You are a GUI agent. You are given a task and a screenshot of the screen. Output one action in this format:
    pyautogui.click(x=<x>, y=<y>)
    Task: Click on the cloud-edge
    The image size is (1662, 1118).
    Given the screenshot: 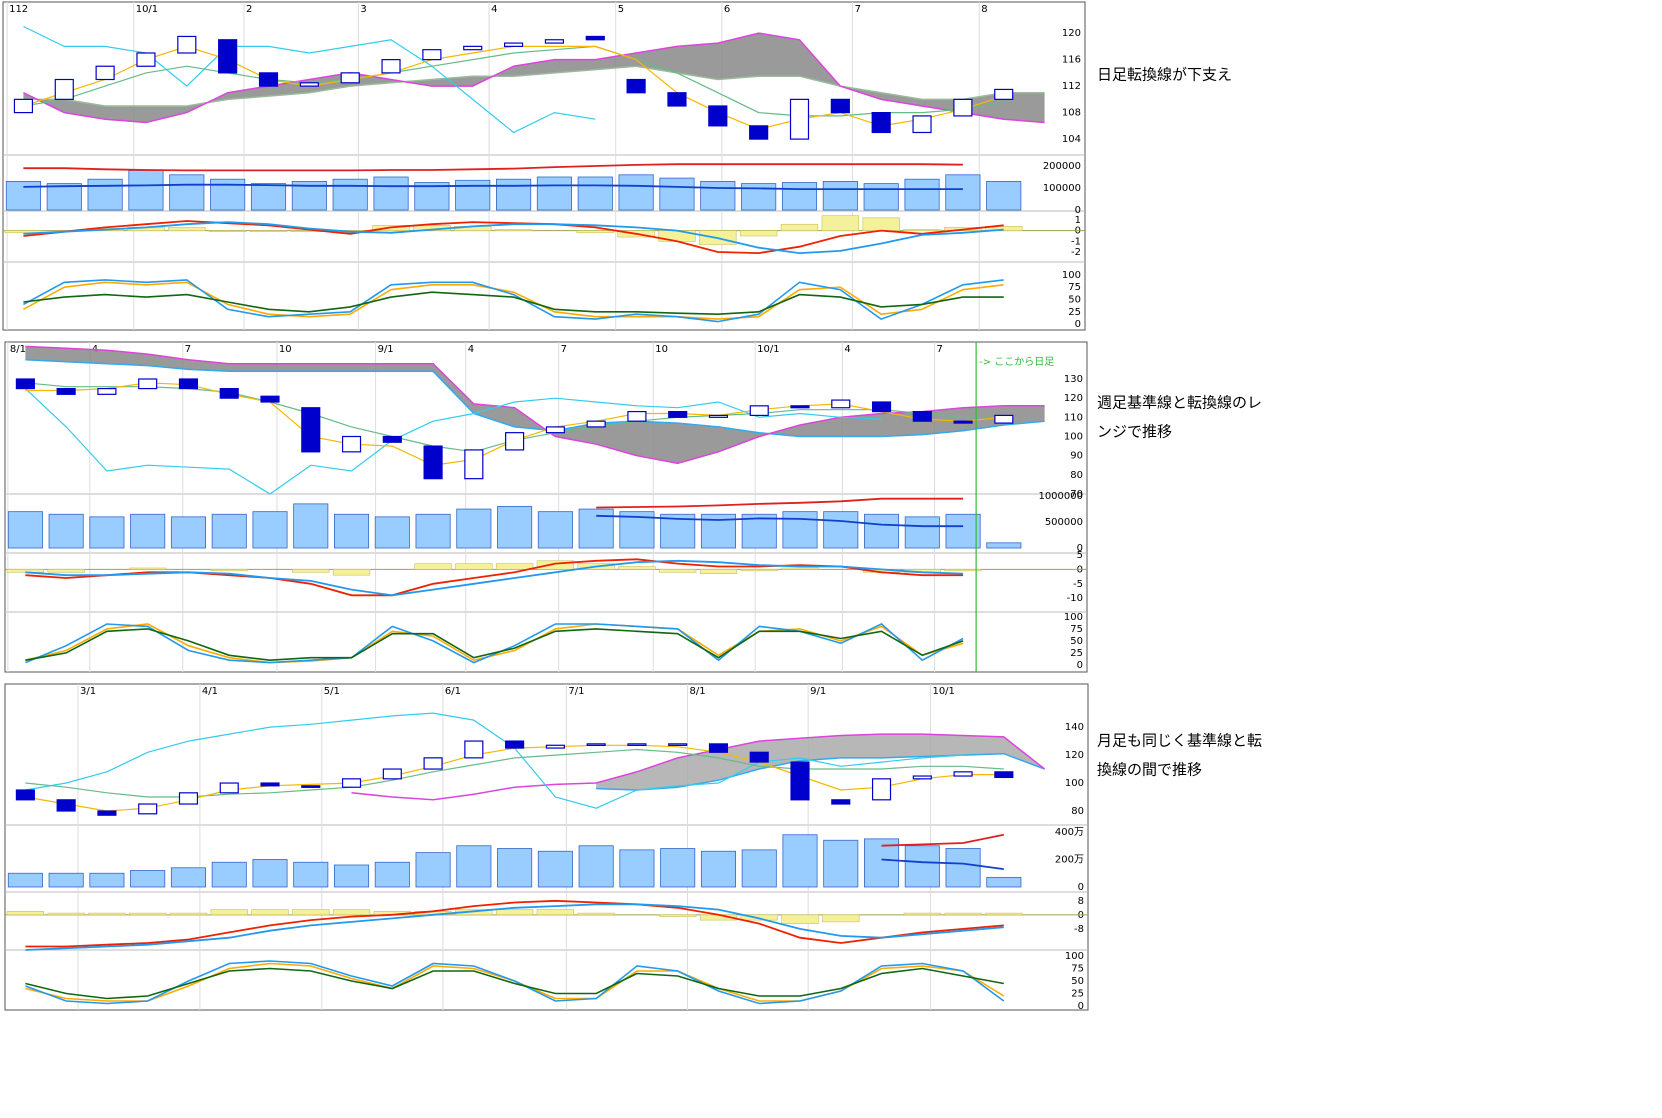 What is the action you would take?
    pyautogui.click(x=535, y=405)
    